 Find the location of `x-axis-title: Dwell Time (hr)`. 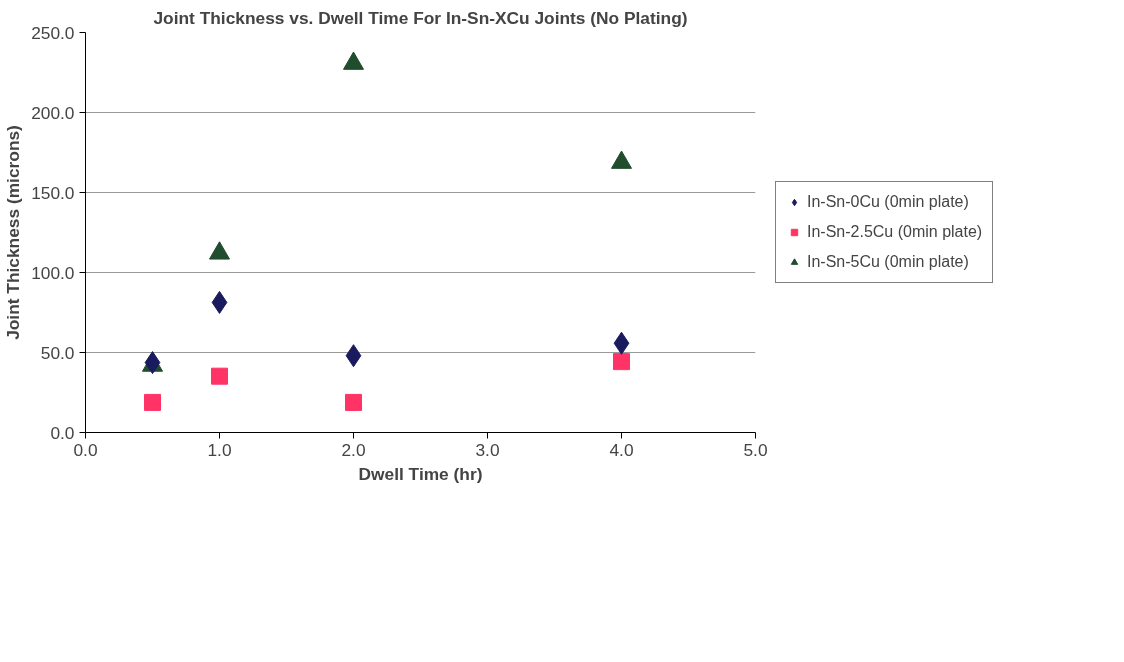

x-axis-title: Dwell Time (hr) is located at coordinates (420, 473).